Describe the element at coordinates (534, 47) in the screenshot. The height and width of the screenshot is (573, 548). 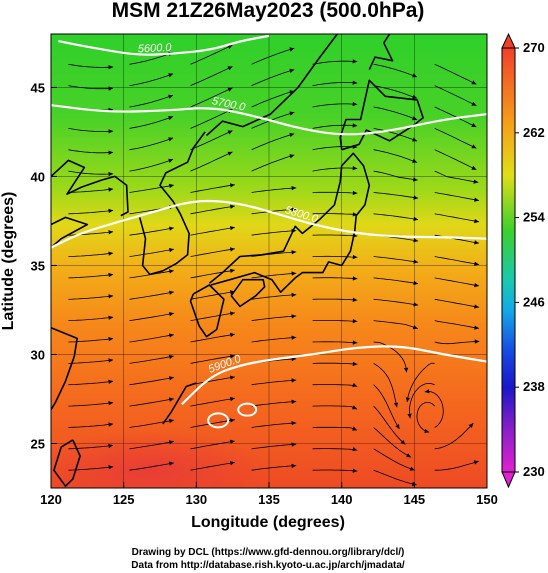
I see `colorbar-tick-label: 270` at that location.